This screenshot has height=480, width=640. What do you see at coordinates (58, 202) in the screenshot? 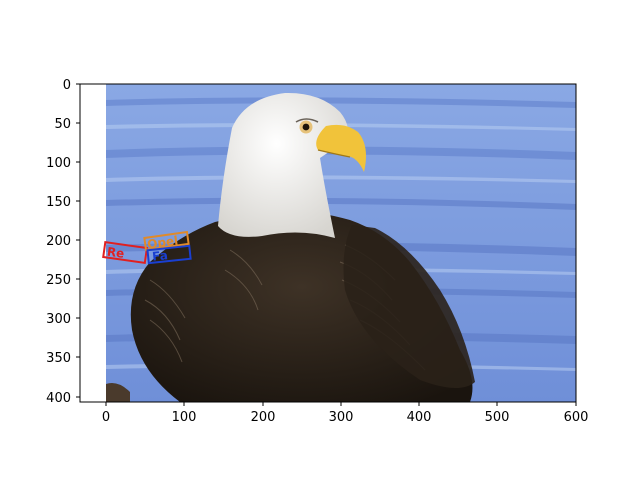
I see `y-tick-label: 150` at bounding box center [58, 202].